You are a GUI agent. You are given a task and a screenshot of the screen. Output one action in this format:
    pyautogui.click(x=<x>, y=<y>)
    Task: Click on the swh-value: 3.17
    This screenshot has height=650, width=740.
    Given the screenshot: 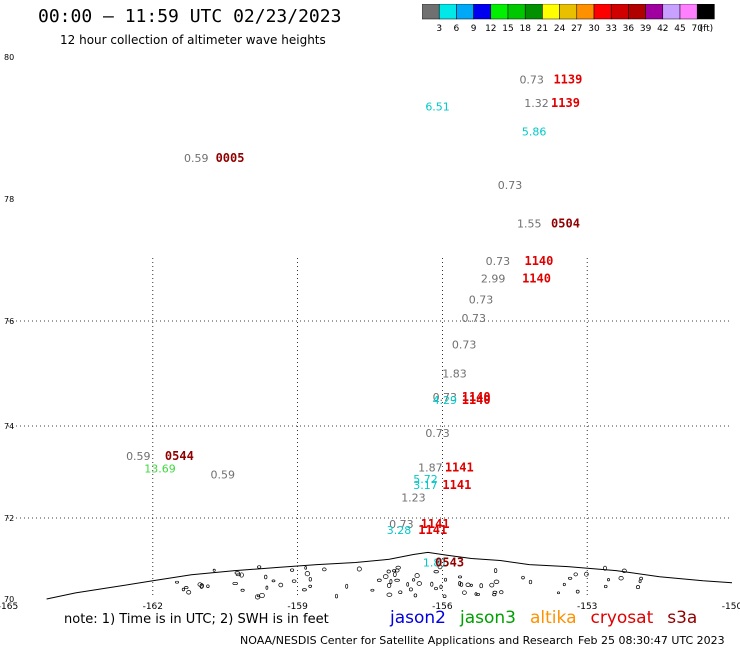 What is the action you would take?
    pyautogui.click(x=425, y=485)
    